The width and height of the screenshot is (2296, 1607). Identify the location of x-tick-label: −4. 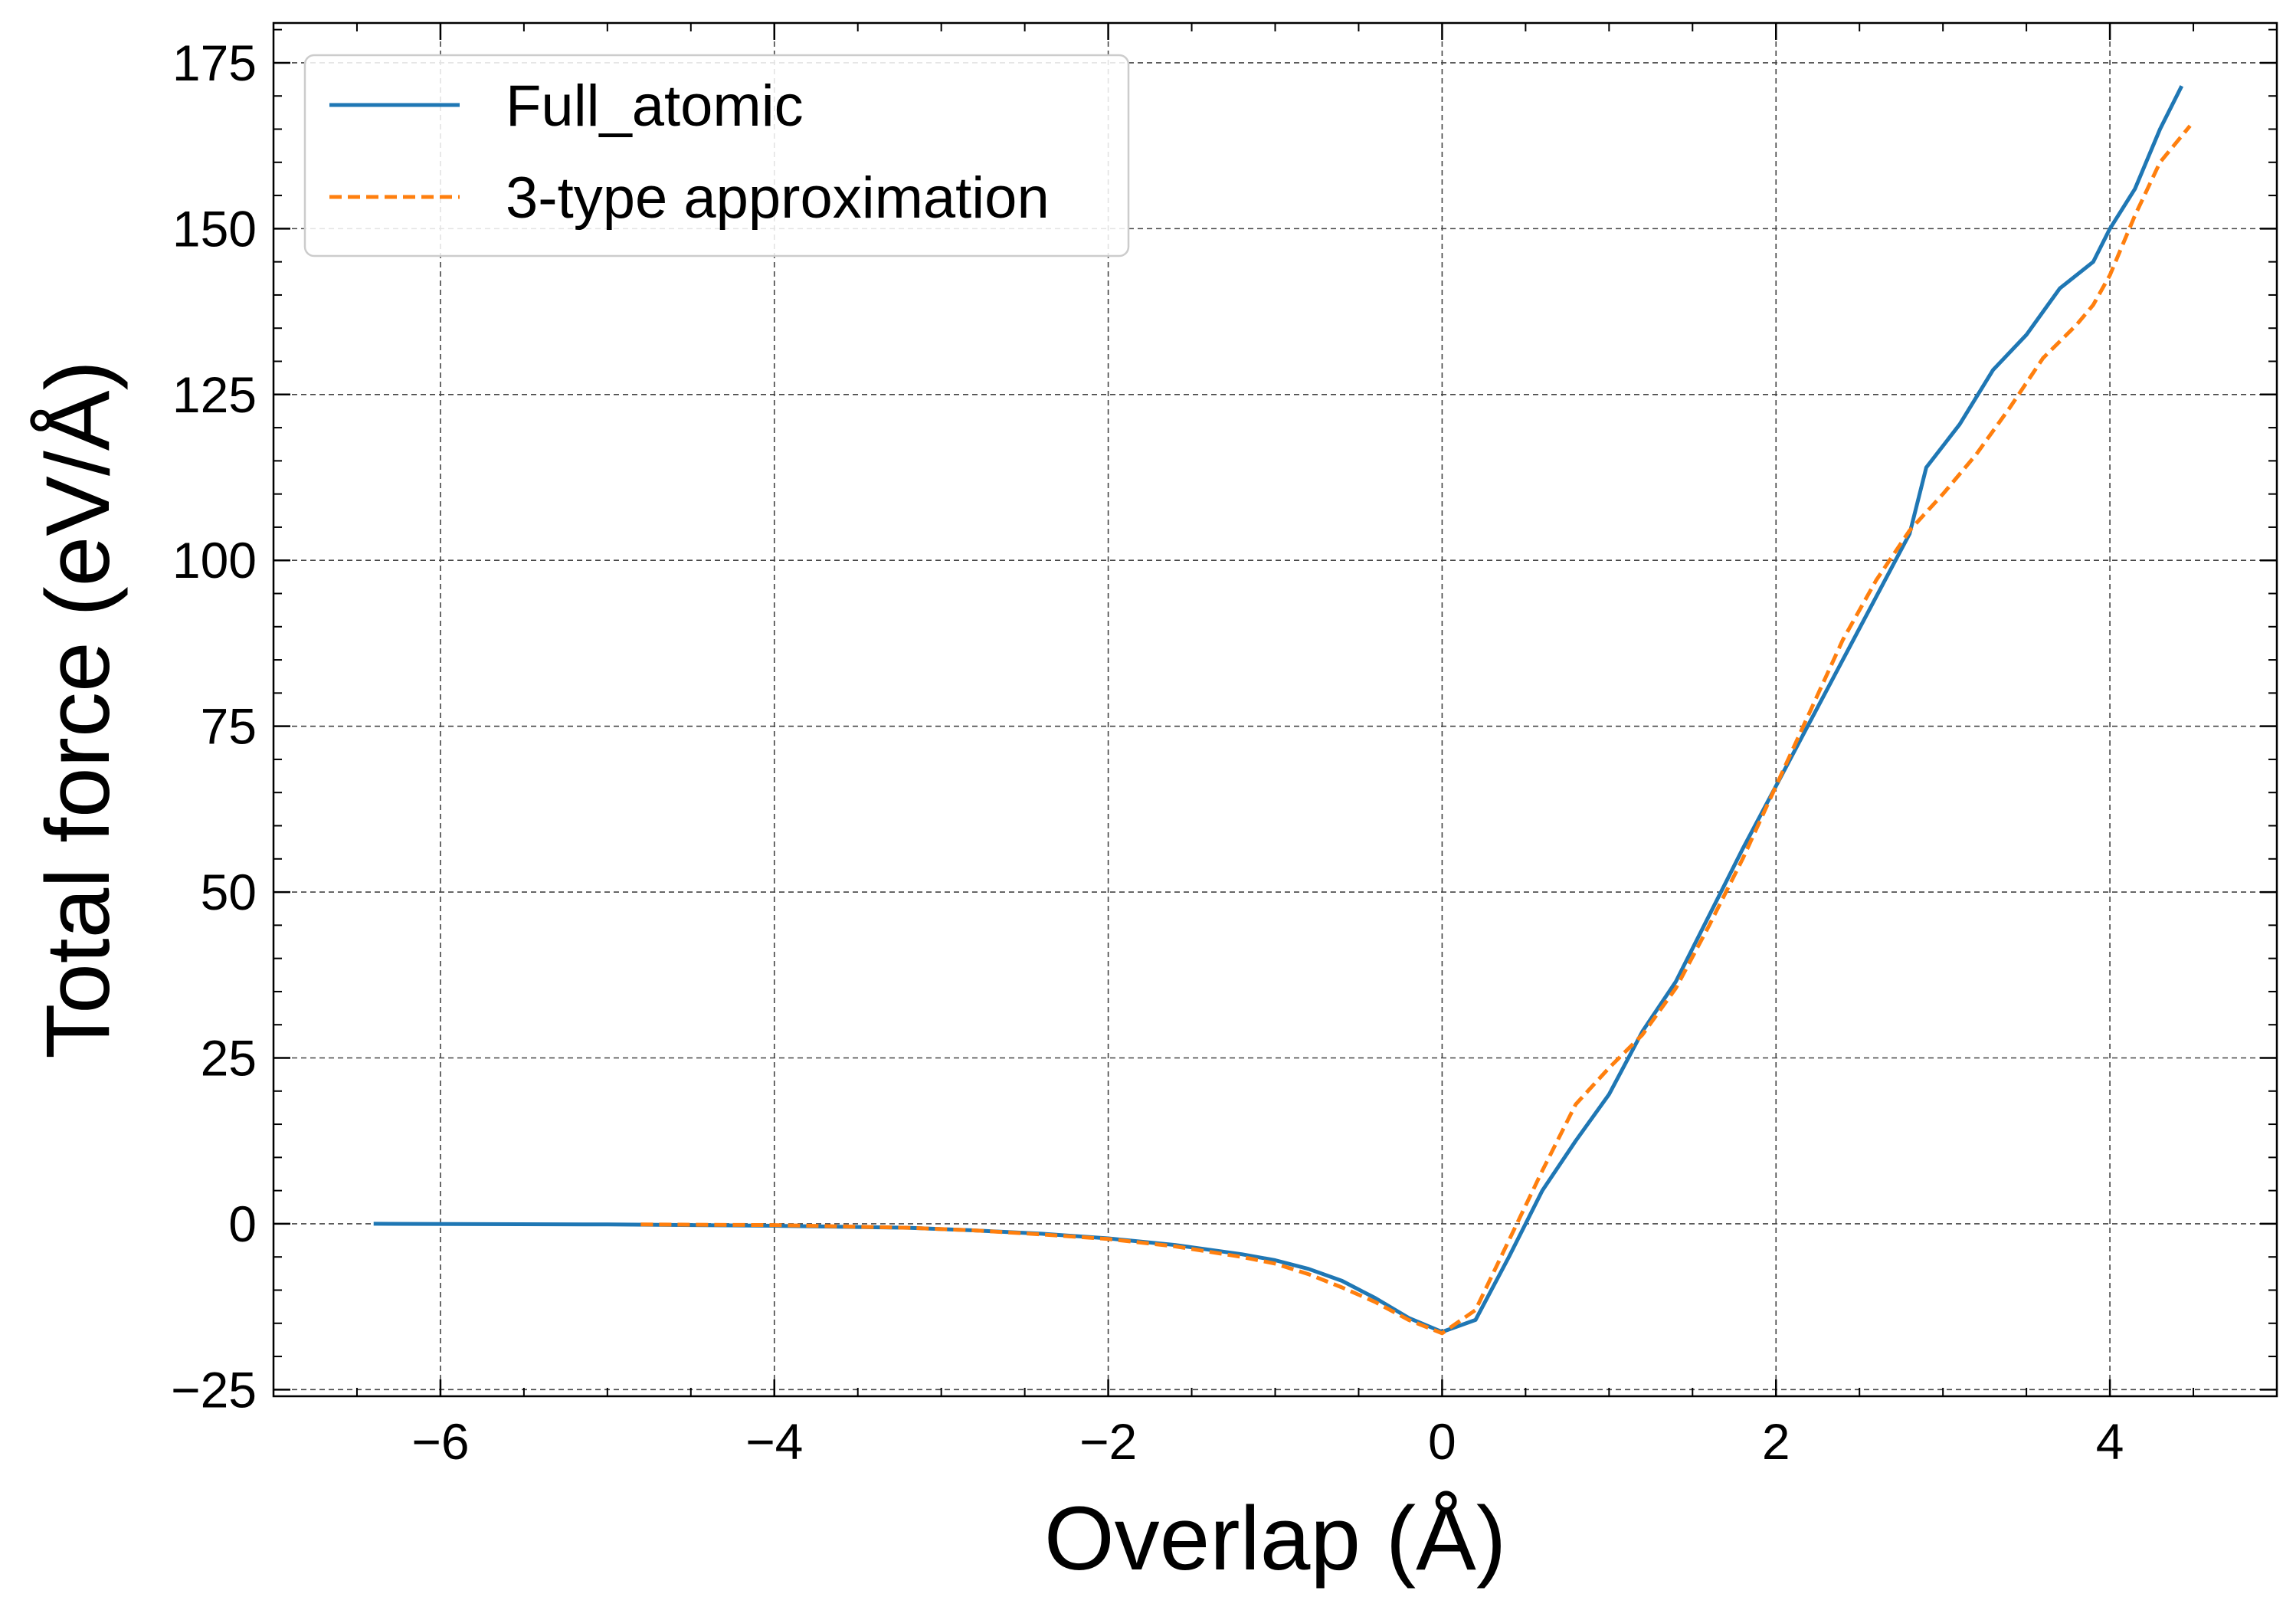
(774, 1442).